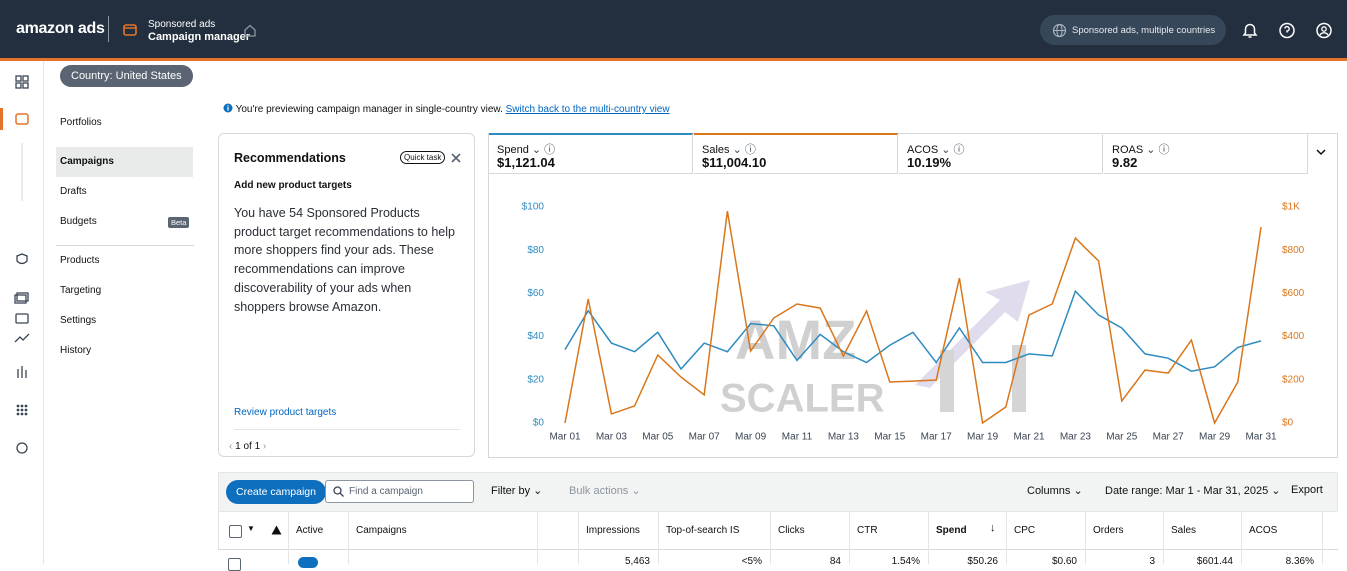 Image resolution: width=1347 pixels, height=571 pixels. What do you see at coordinates (535, 336) in the screenshot?
I see `y-tick-label: $40` at bounding box center [535, 336].